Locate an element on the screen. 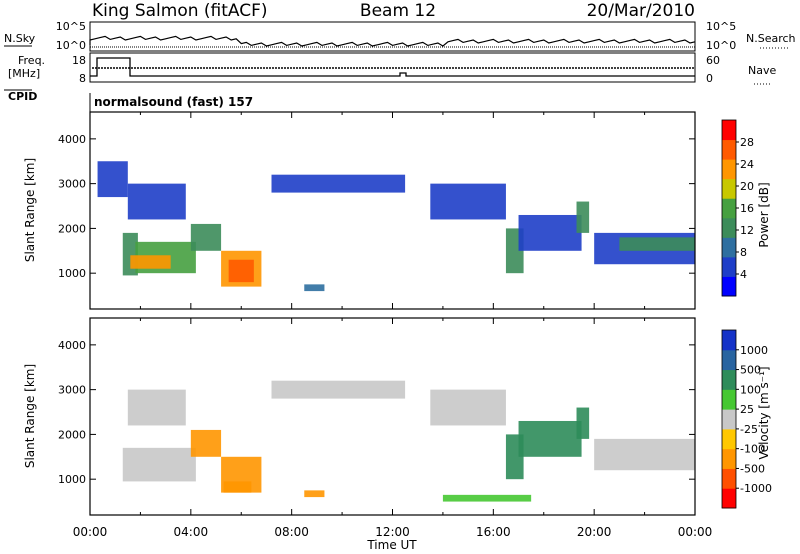  noise-panel: N.Sky 10^5 10^0 10^5 10^0 N.Search is located at coordinates (400, 36).